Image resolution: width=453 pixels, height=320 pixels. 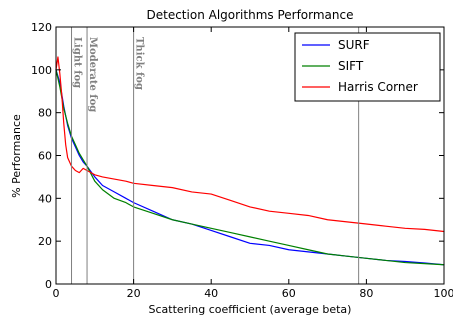 I want to click on annotation-label-0: Light fog, so click(x=77, y=62).